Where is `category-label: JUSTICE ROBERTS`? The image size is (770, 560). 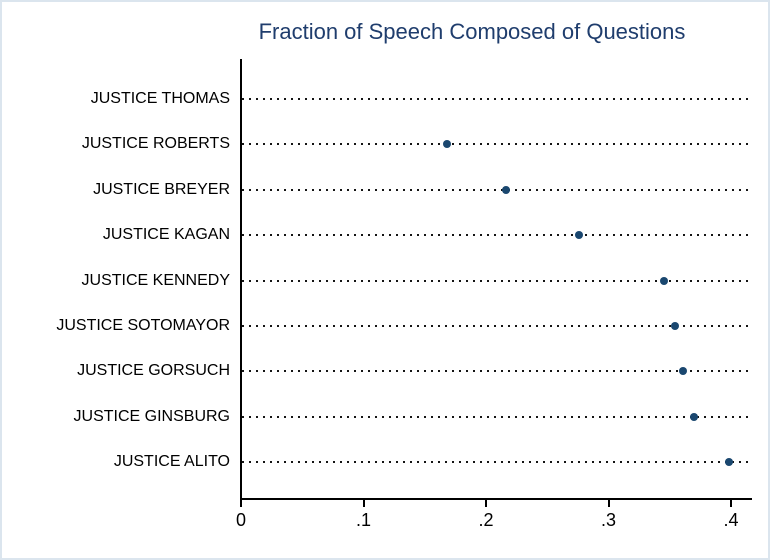 category-label: JUSTICE ROBERTS is located at coordinates (155, 144).